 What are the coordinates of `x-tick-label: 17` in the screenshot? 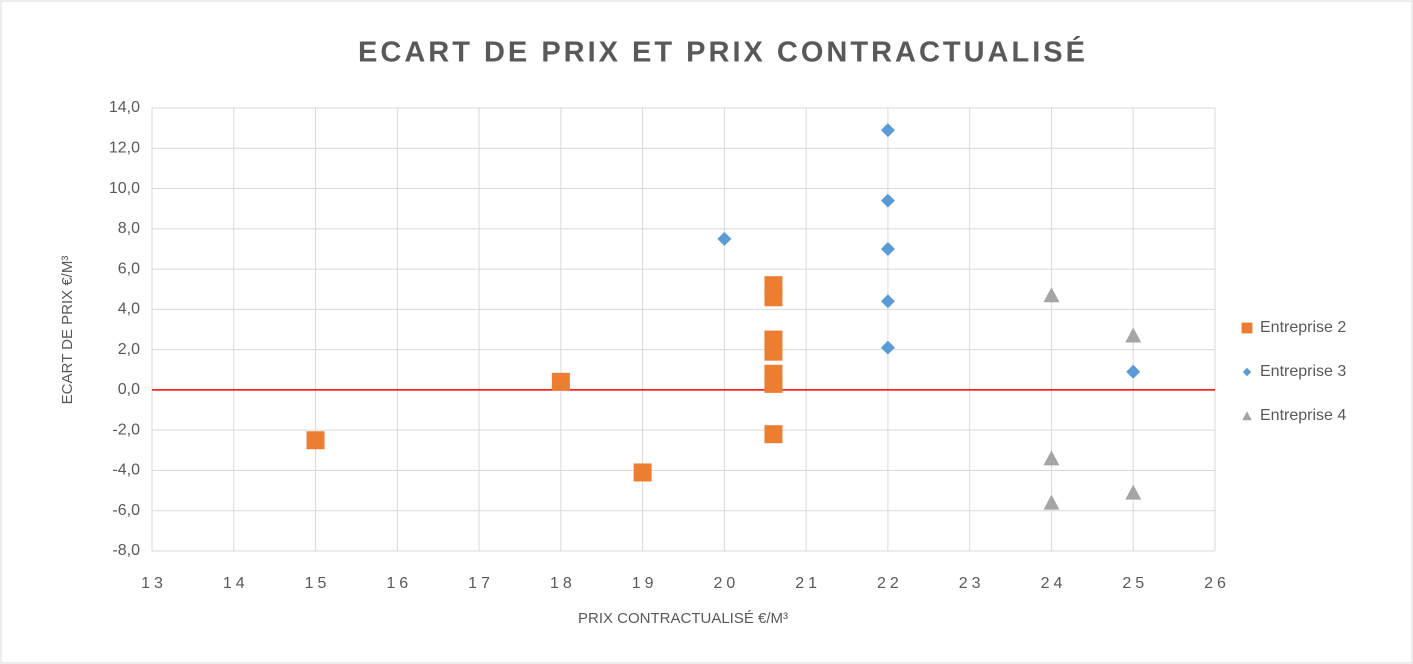 It's located at (481, 583).